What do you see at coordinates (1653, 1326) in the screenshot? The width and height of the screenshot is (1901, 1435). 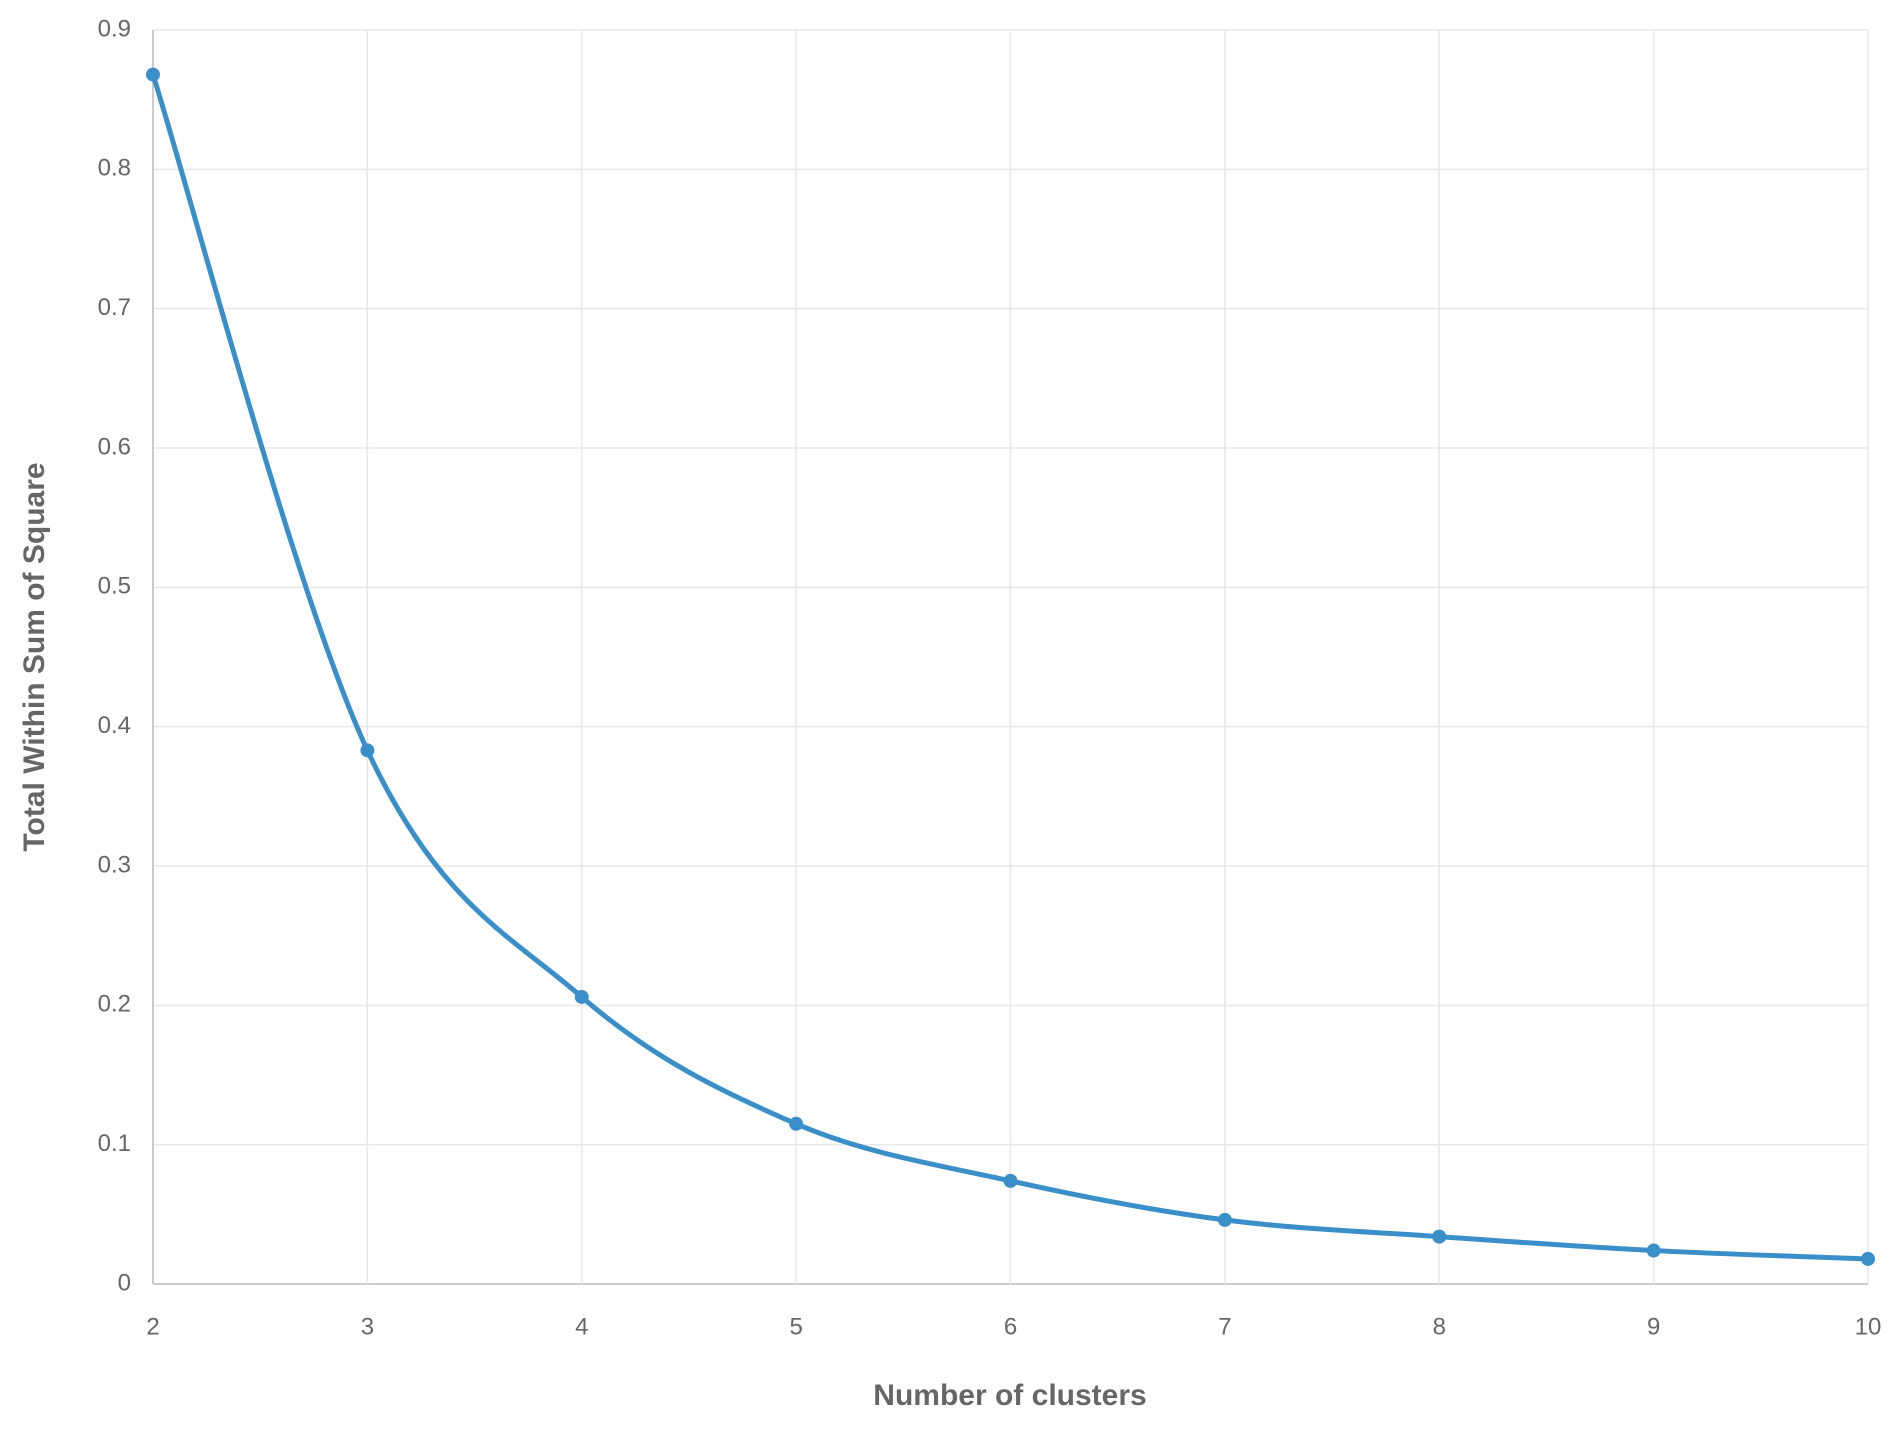 I see `x-tick-label: 9` at bounding box center [1653, 1326].